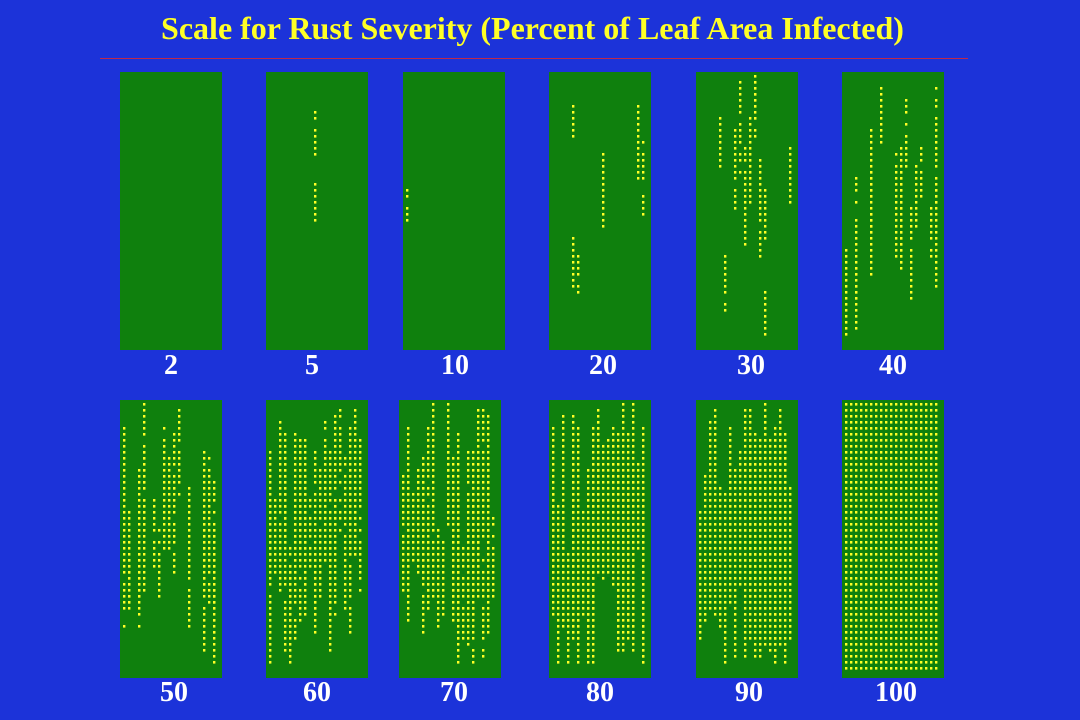  I want to click on rust-pustules, so click(315, 166).